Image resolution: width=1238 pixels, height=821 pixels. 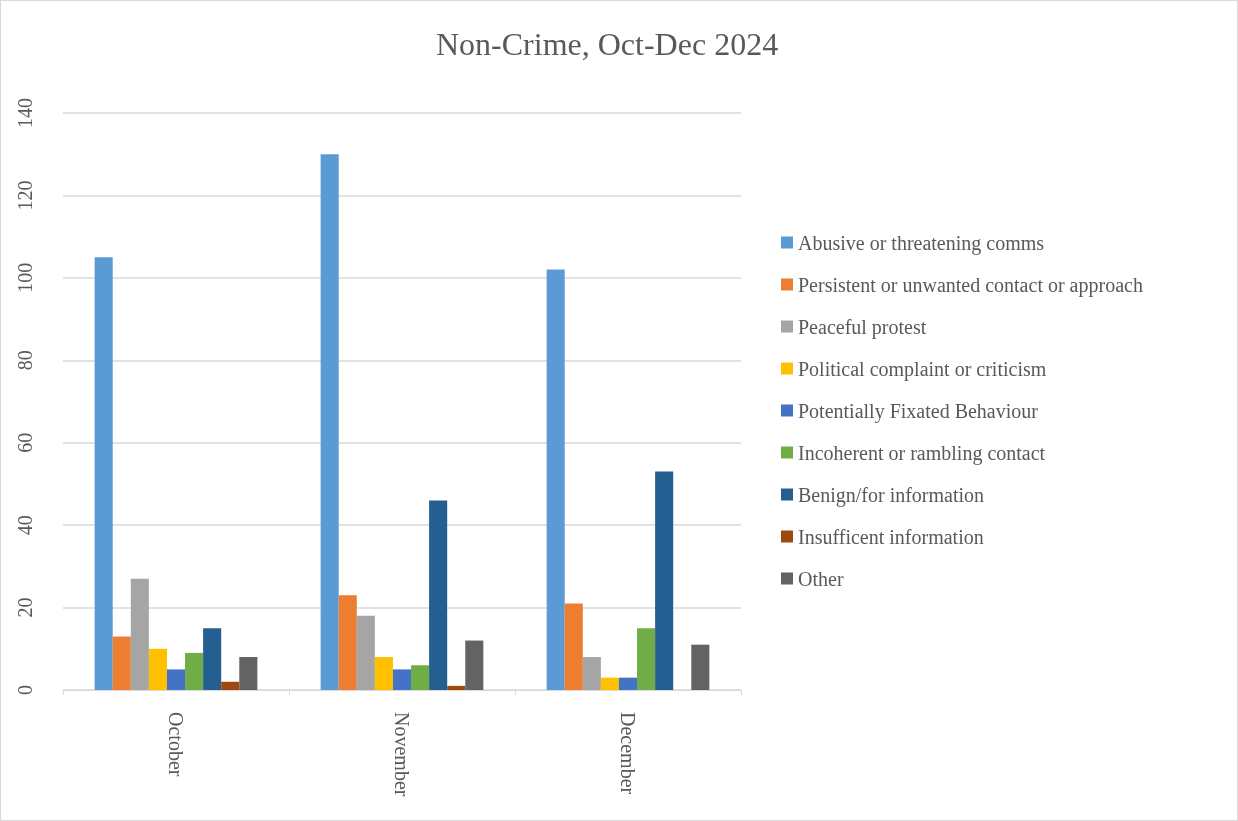 What do you see at coordinates (918, 411) in the screenshot?
I see `legend-label: Potentially Fixated Behaviour` at bounding box center [918, 411].